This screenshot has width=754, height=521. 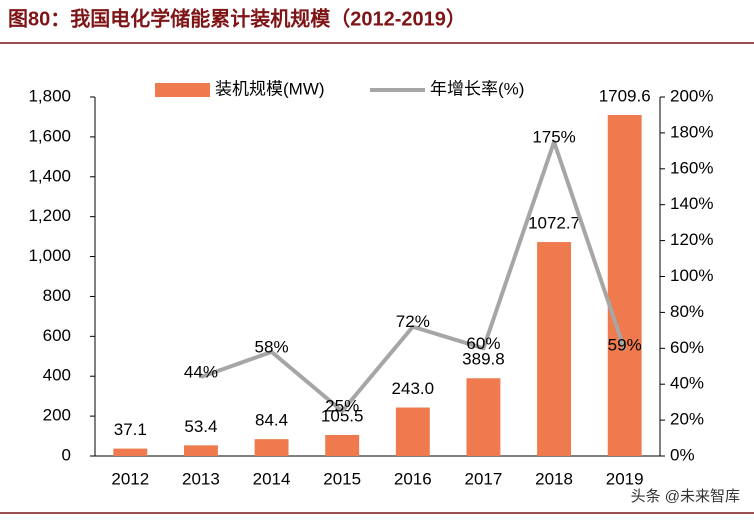 What do you see at coordinates (554, 478) in the screenshot?
I see `x-tick-label: 2018` at bounding box center [554, 478].